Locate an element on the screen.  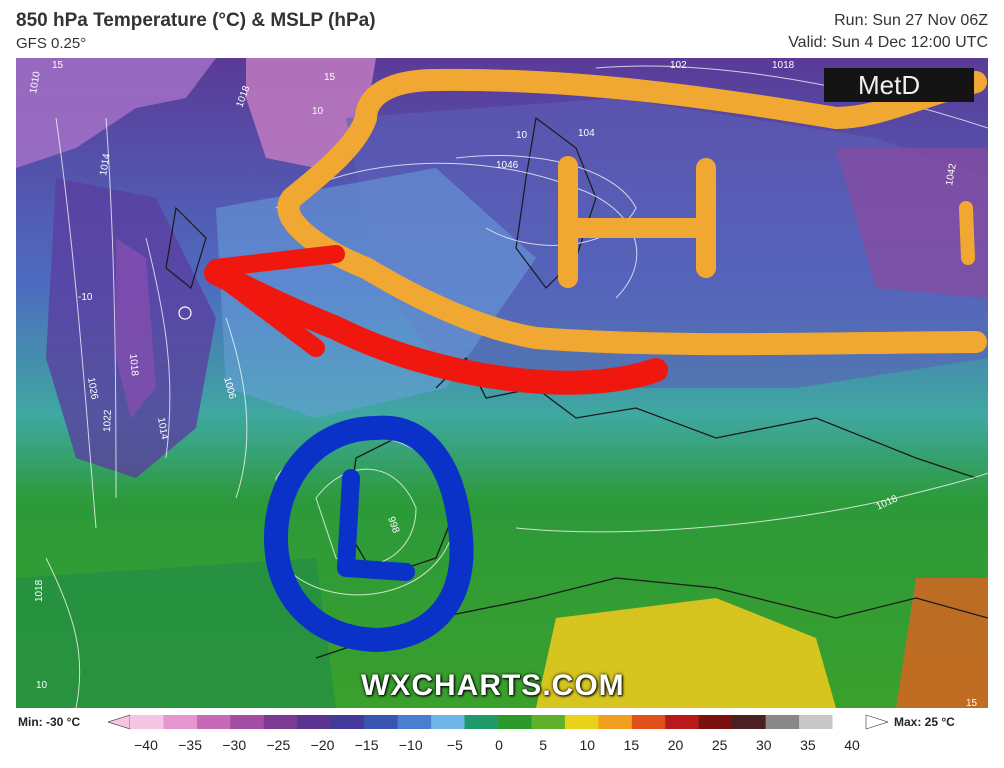
isobar-label: -10 is located at coordinates (85, 297).